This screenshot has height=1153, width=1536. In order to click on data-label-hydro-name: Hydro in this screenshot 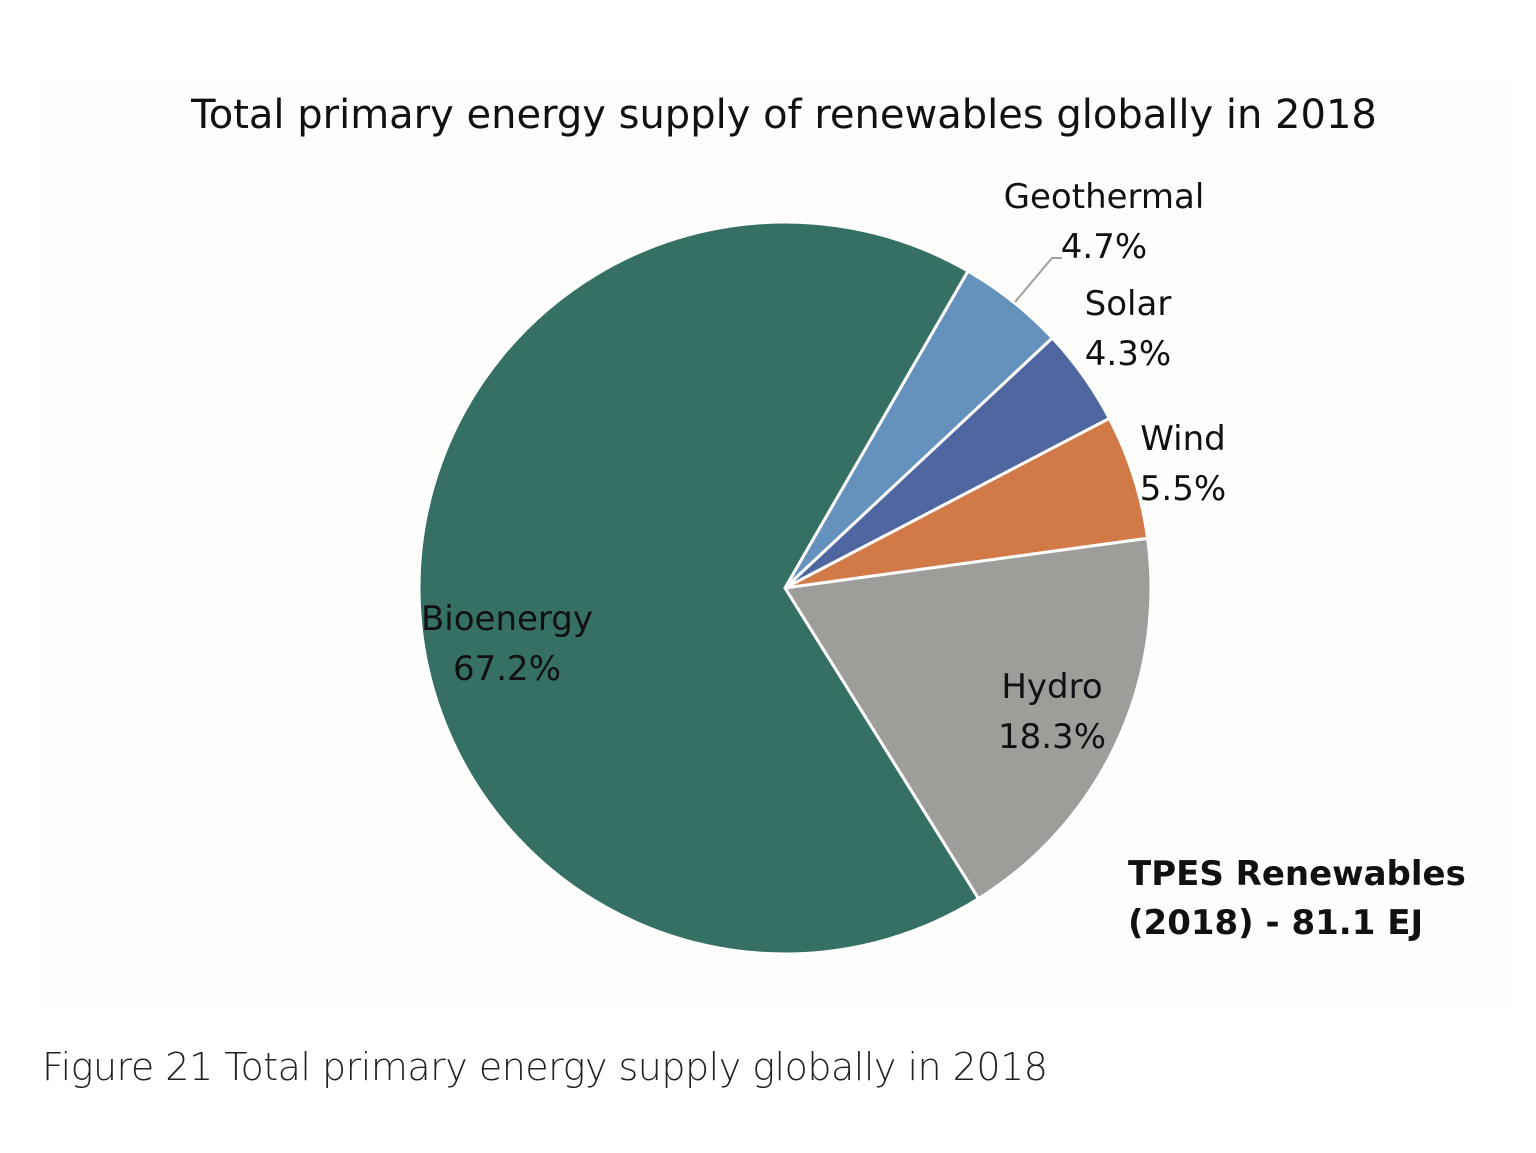, I will do `click(1051, 687)`.